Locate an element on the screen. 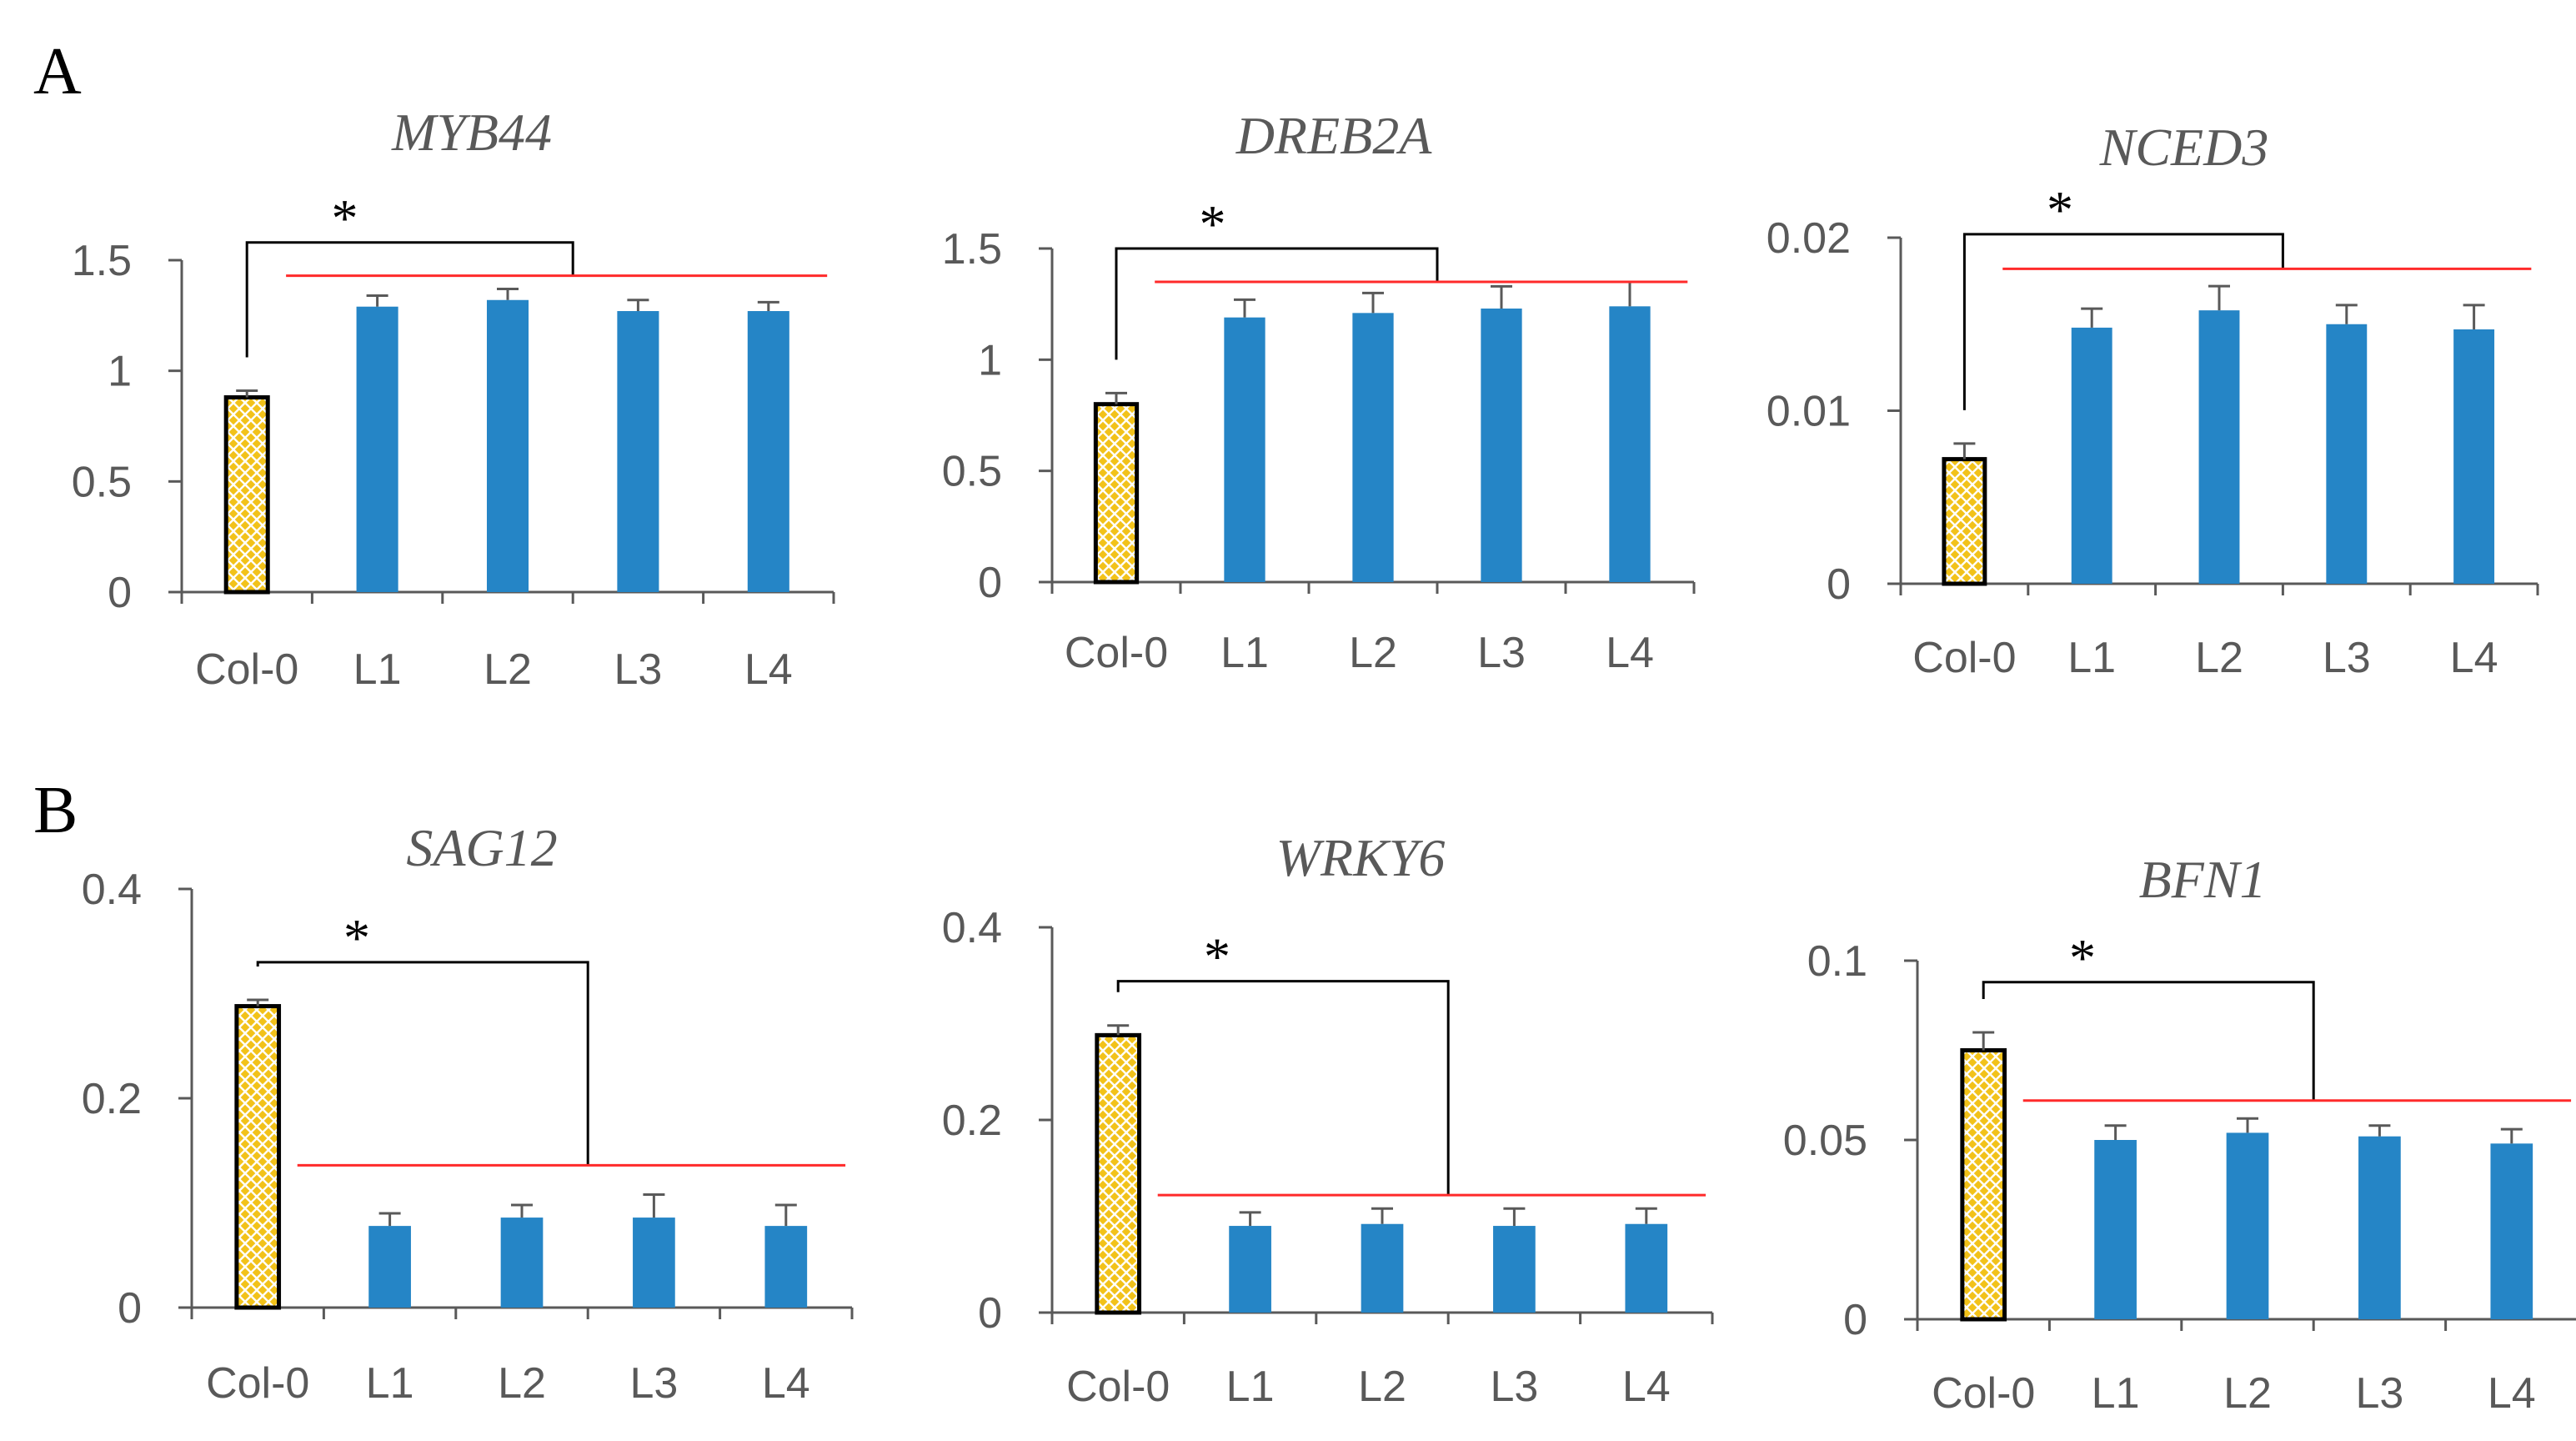 The image size is (2576, 1441). panel-letter-b: B is located at coordinates (55, 810).